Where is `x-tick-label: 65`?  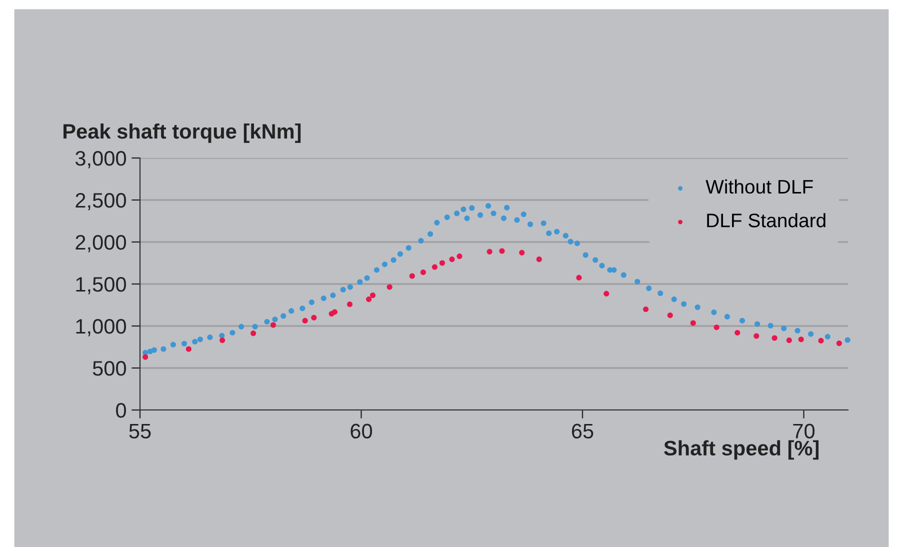 x-tick-label: 65 is located at coordinates (583, 431).